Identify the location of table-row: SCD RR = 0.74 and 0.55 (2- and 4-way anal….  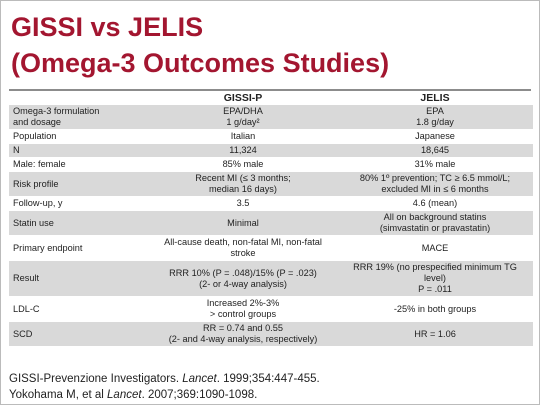
(271, 334).